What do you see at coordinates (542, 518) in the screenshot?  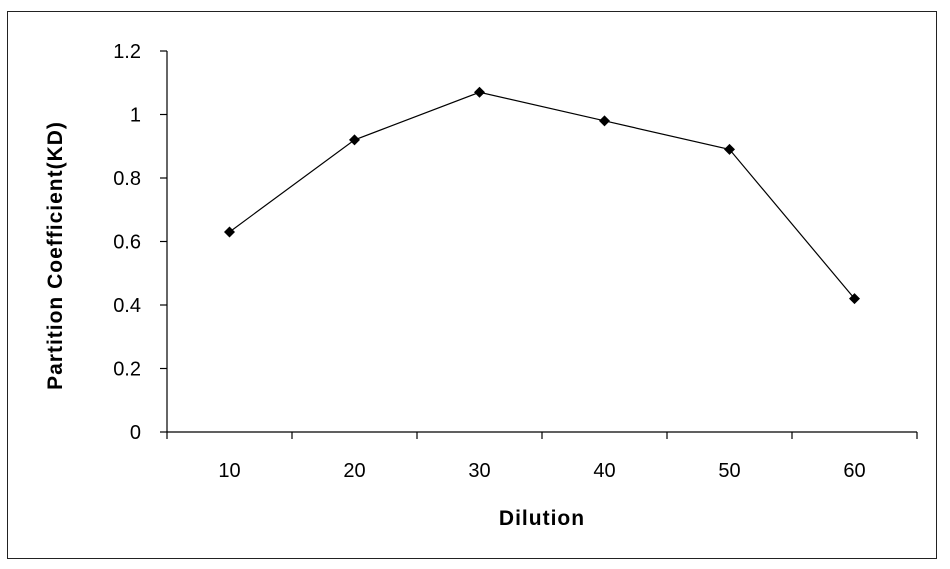 I see `x-axis-title: Dilution` at bounding box center [542, 518].